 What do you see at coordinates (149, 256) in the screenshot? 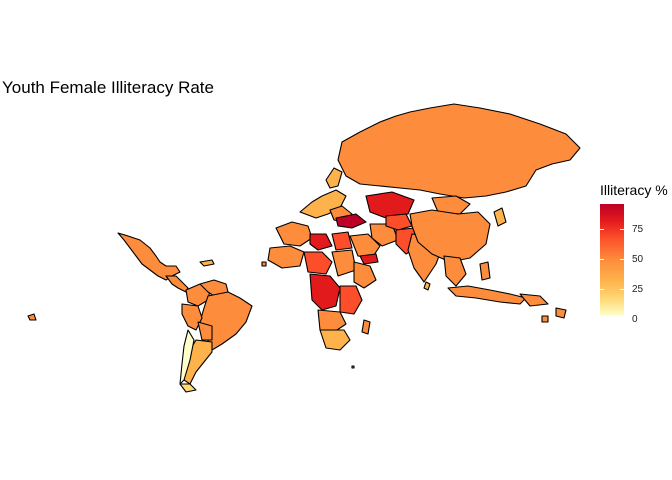
I see `region-mexico` at bounding box center [149, 256].